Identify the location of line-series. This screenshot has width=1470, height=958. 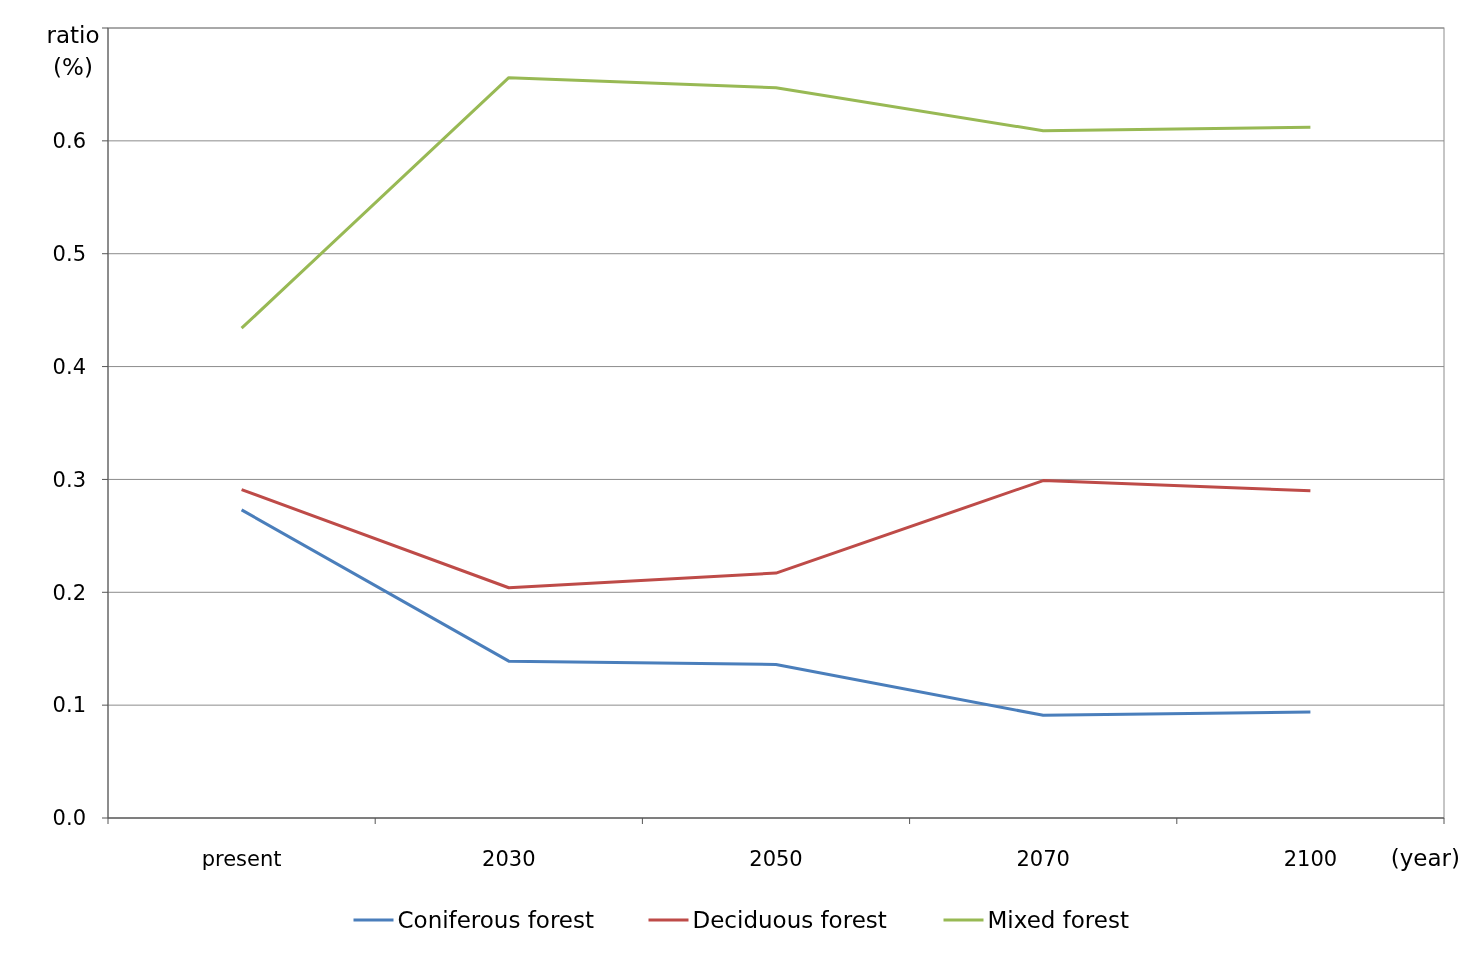
(776, 534).